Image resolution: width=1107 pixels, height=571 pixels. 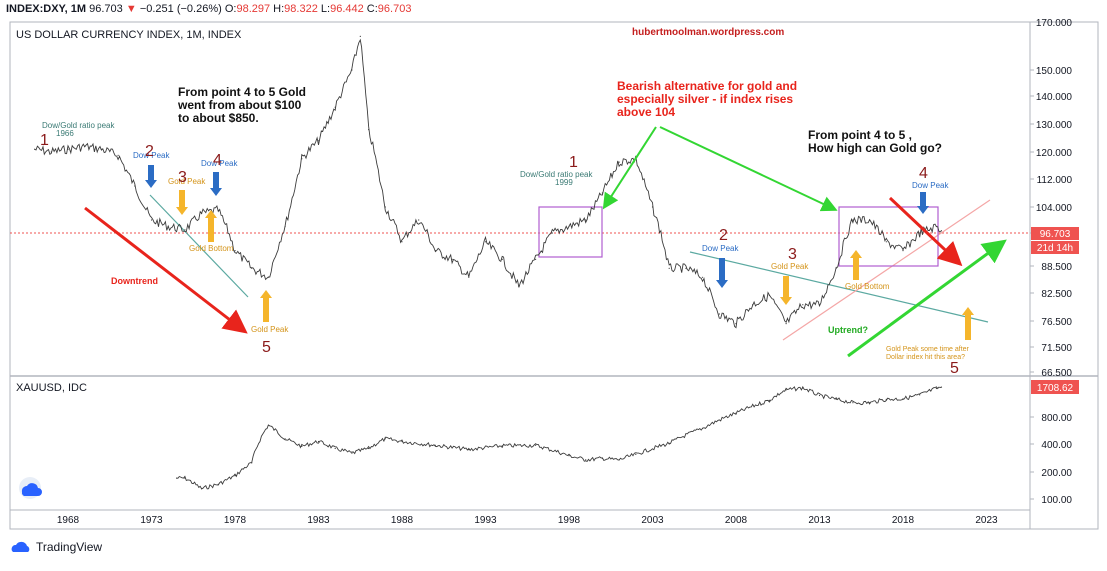 I want to click on bearish-line2: especially silver - if index rises, so click(x=705, y=99).